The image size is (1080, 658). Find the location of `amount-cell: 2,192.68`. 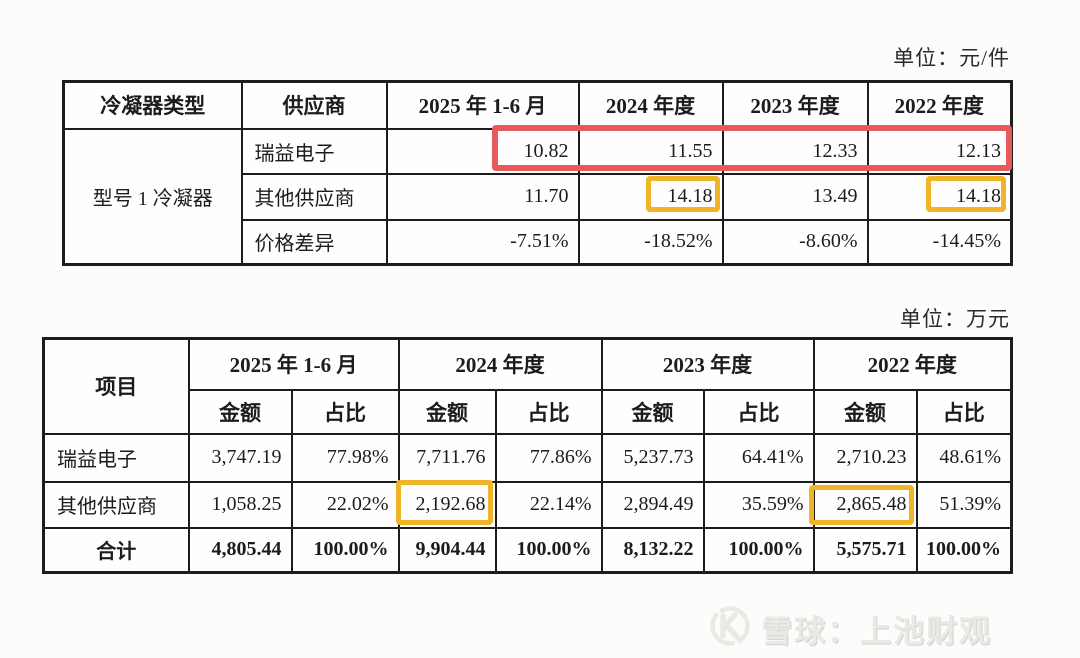

amount-cell: 2,192.68 is located at coordinates (447, 504).